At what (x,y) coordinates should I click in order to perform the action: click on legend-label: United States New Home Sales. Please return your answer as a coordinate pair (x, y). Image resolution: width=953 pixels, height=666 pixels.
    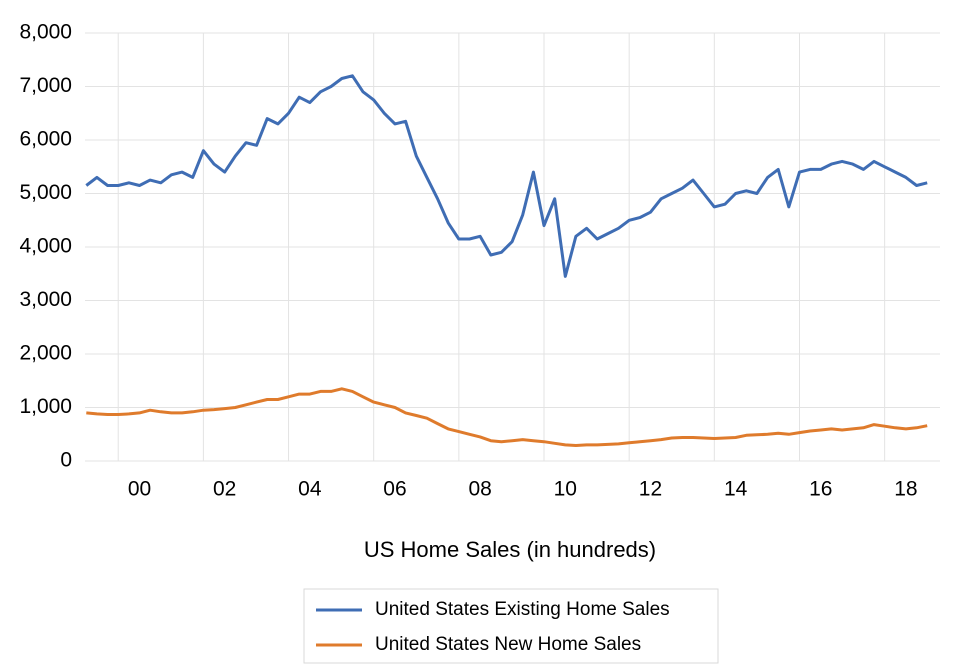
    Looking at the image, I should click on (508, 644).